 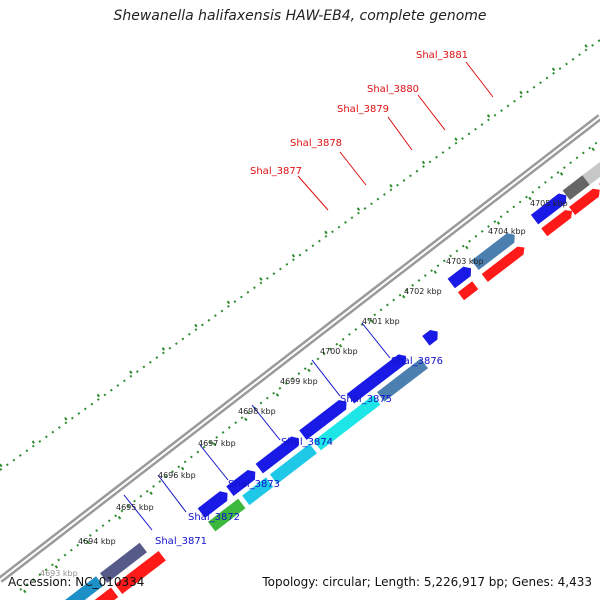 What do you see at coordinates (381, 321) in the screenshot?
I see `kbp-label-4701: 4701 kbp` at bounding box center [381, 321].